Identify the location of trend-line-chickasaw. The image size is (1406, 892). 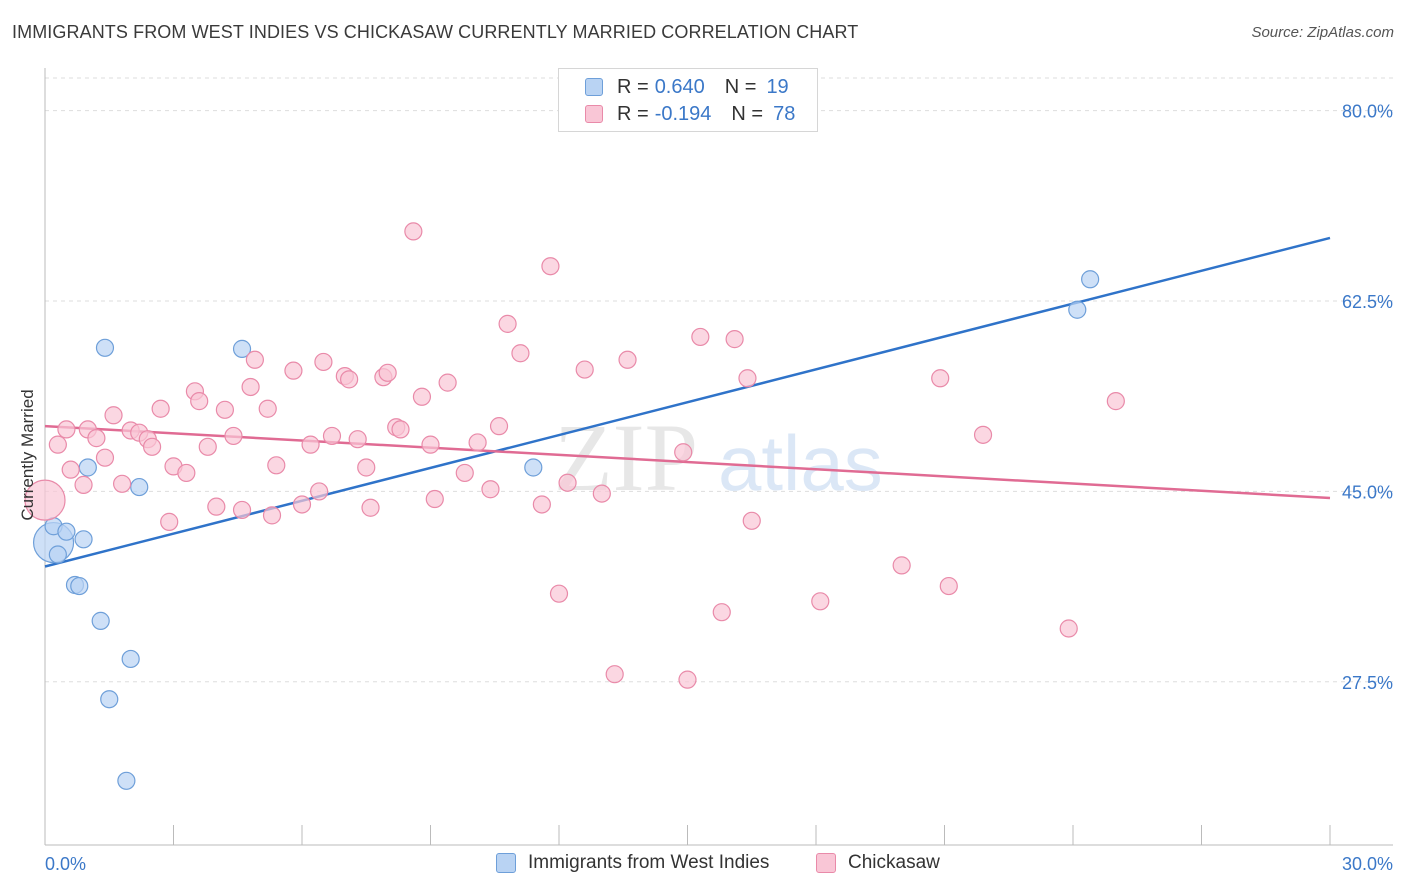
(687, 462).